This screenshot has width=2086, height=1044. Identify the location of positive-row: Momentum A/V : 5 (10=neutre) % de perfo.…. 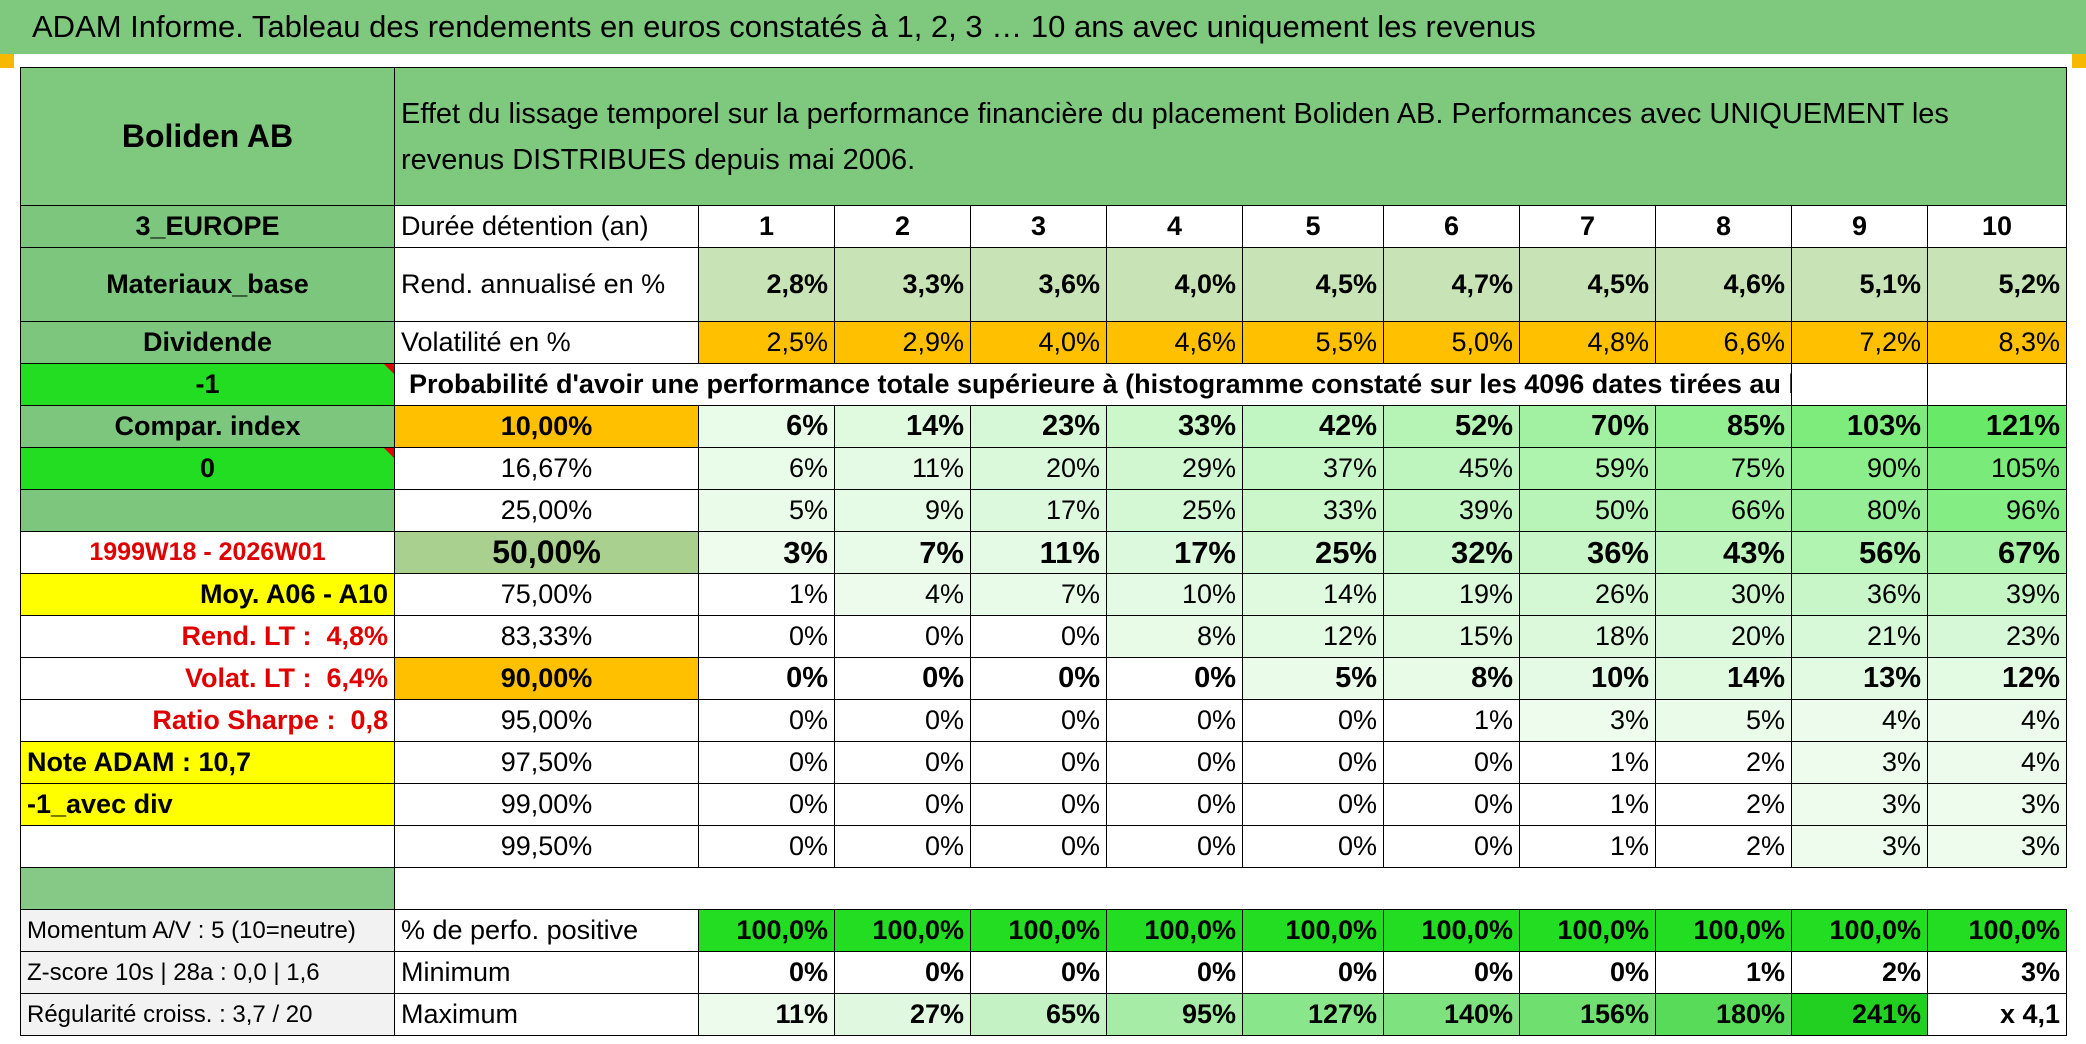
(1044, 930).